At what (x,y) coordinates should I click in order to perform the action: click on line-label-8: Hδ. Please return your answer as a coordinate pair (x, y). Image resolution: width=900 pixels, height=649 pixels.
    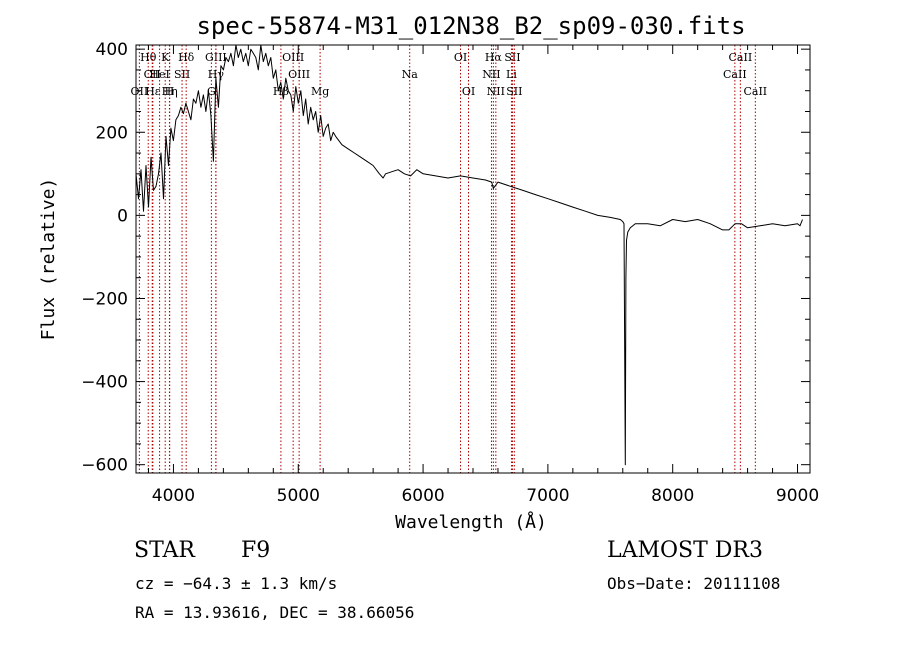
    Looking at the image, I should click on (186, 57).